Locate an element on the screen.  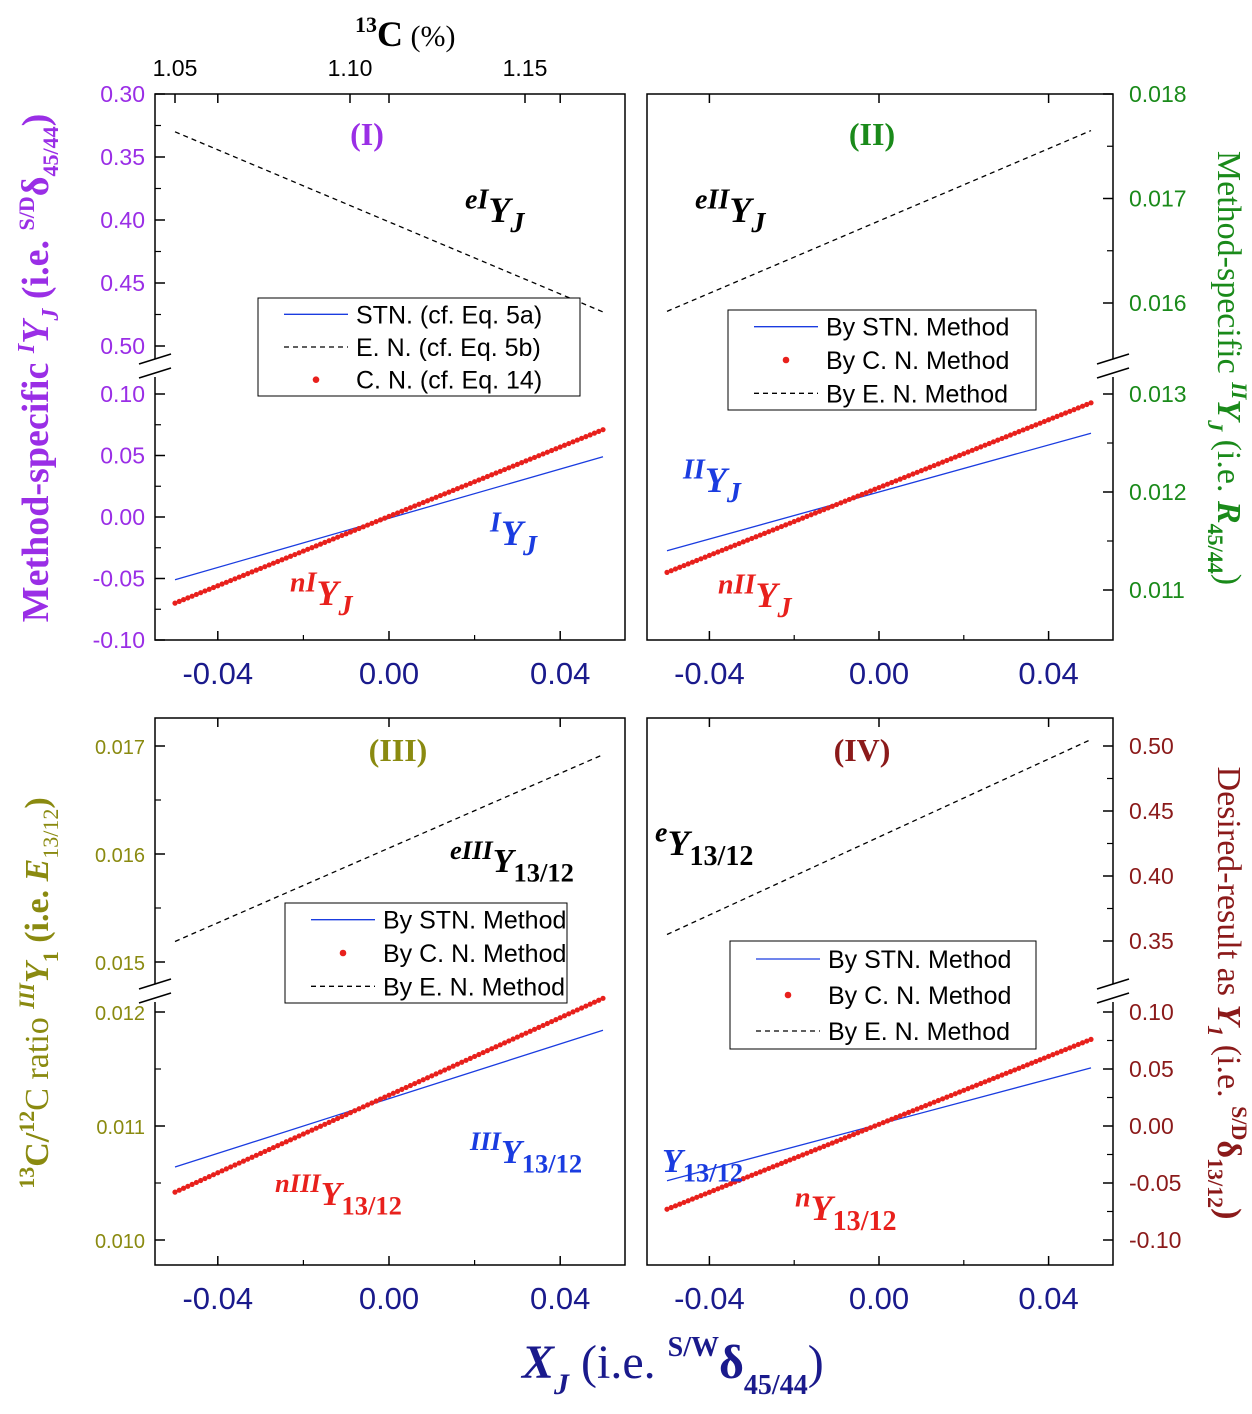
y-title-panel-4-part: δ is located at coordinates (1228, 1149).